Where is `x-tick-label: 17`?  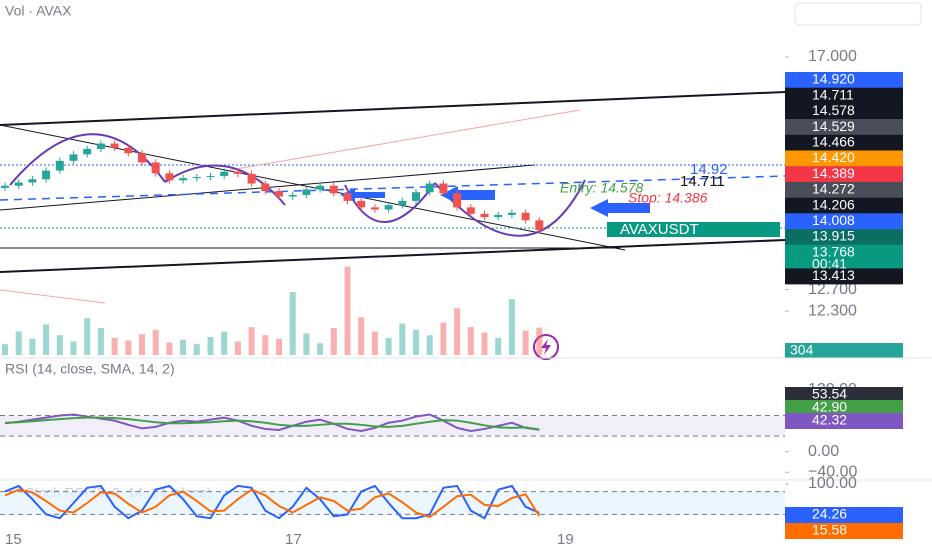 x-tick-label: 17 is located at coordinates (293, 539).